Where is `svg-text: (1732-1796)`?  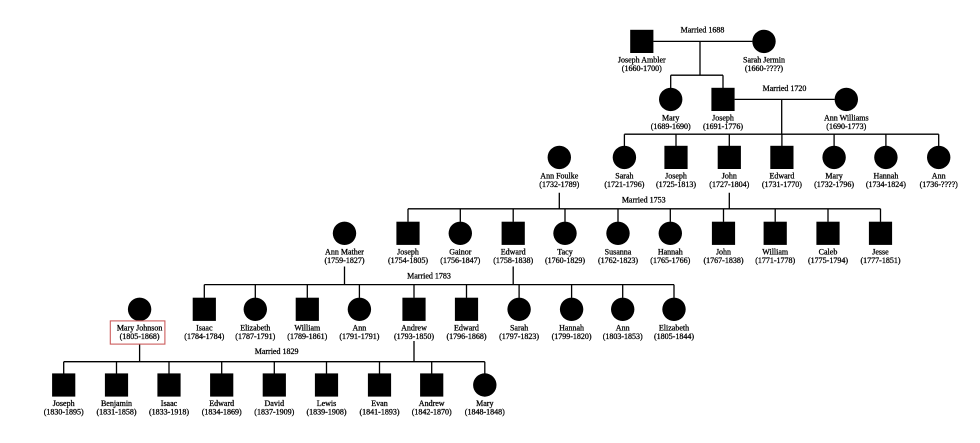 svg-text: (1732-1796) is located at coordinates (834, 184).